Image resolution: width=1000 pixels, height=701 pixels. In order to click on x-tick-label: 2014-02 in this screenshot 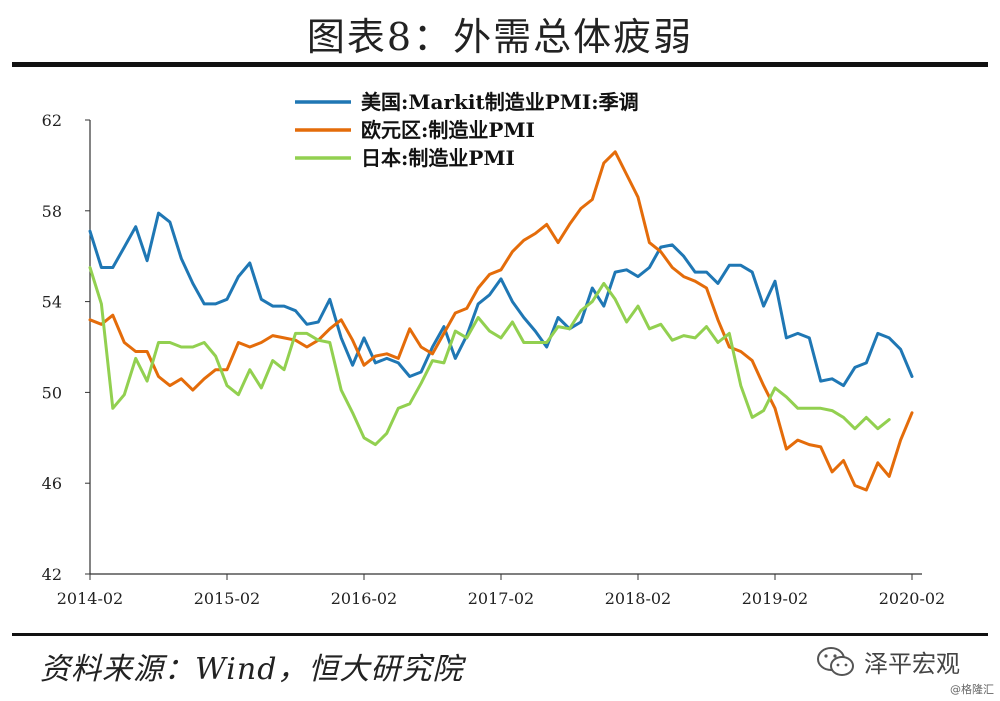, I will do `click(90, 598)`.